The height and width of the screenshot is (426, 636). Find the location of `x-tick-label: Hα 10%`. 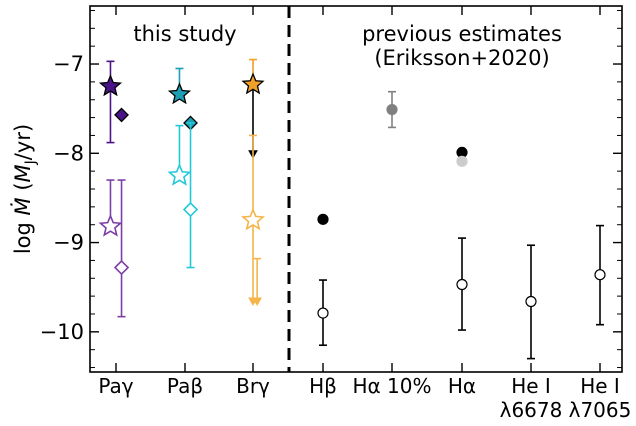

x-tick-label: Hα 10% is located at coordinates (391, 386).